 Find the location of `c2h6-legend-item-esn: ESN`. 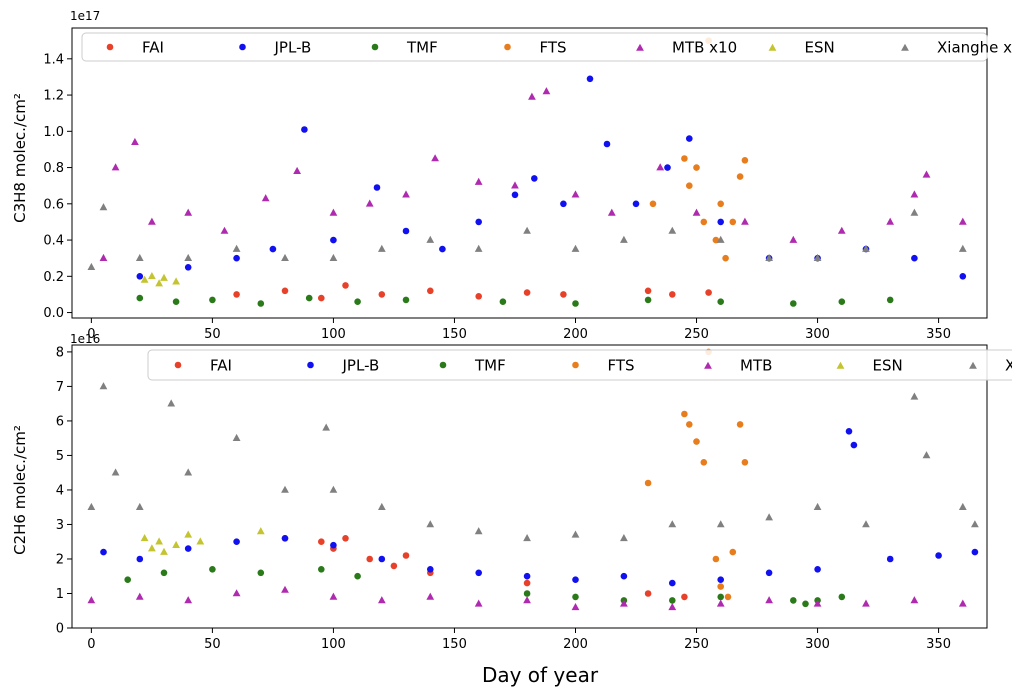

c2h6-legend-item-esn: ESN is located at coordinates (869, 366).